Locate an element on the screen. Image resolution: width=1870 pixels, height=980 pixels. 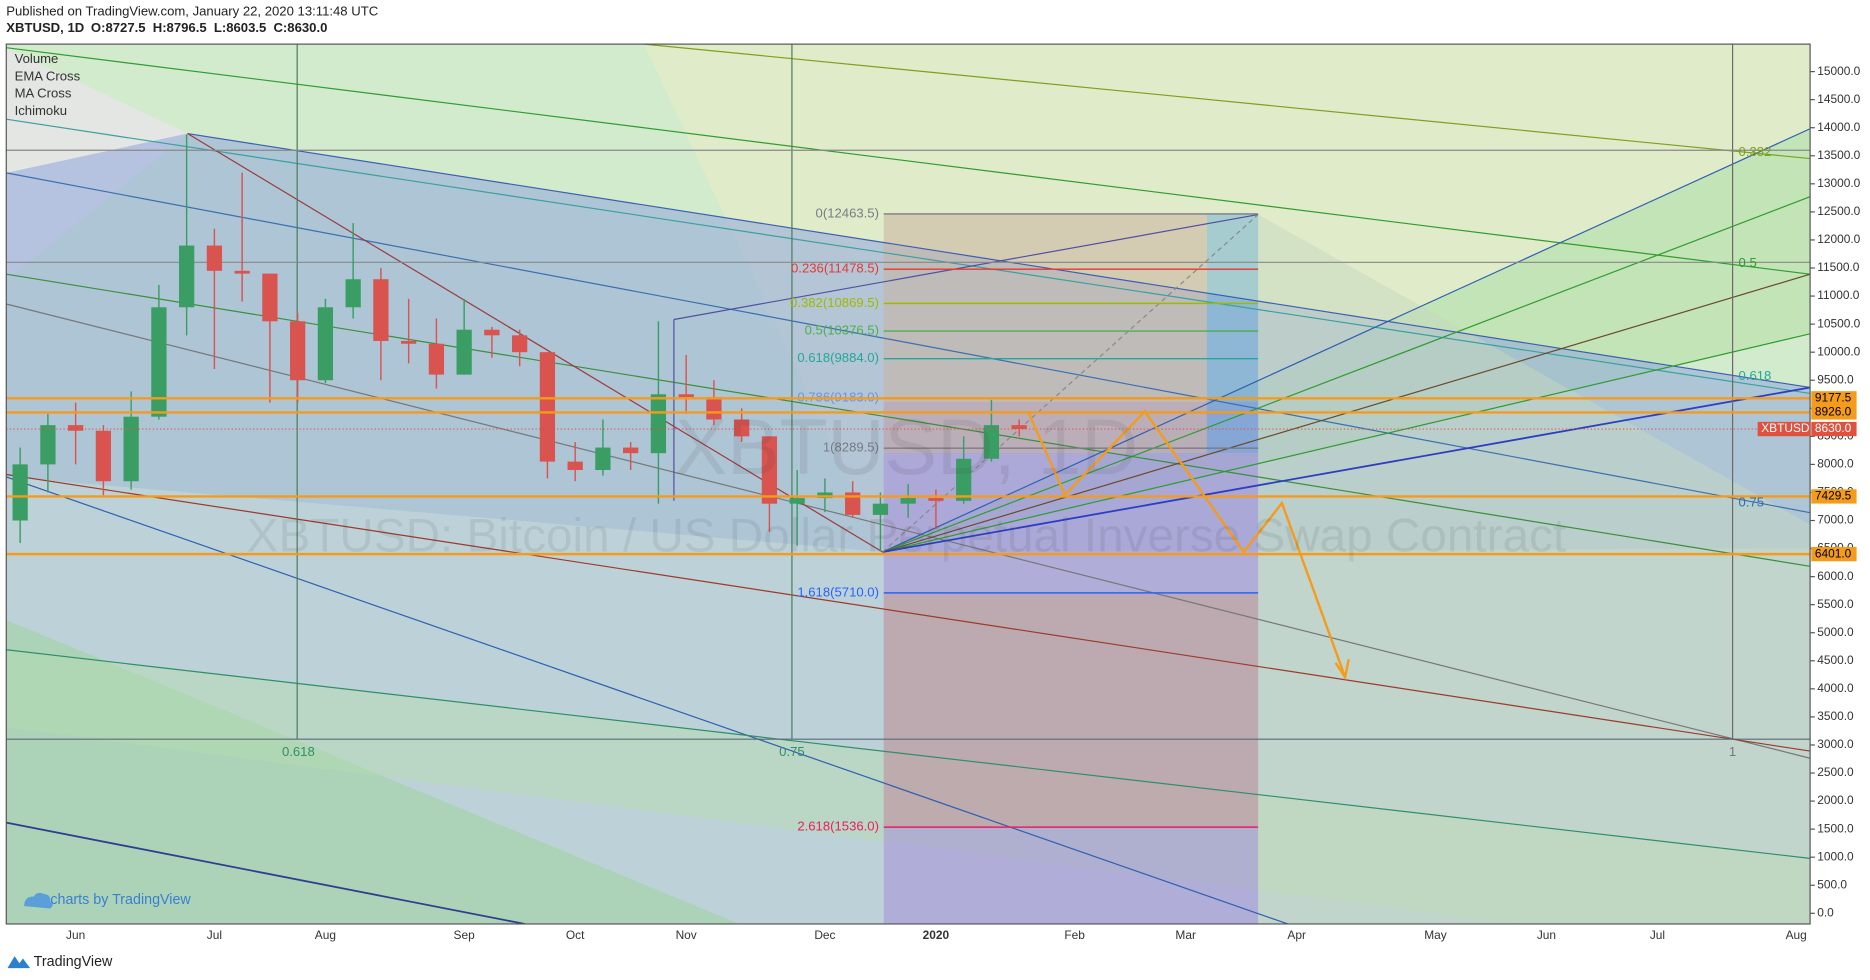
y-tick-label: 13000.0 is located at coordinates (1838, 183).